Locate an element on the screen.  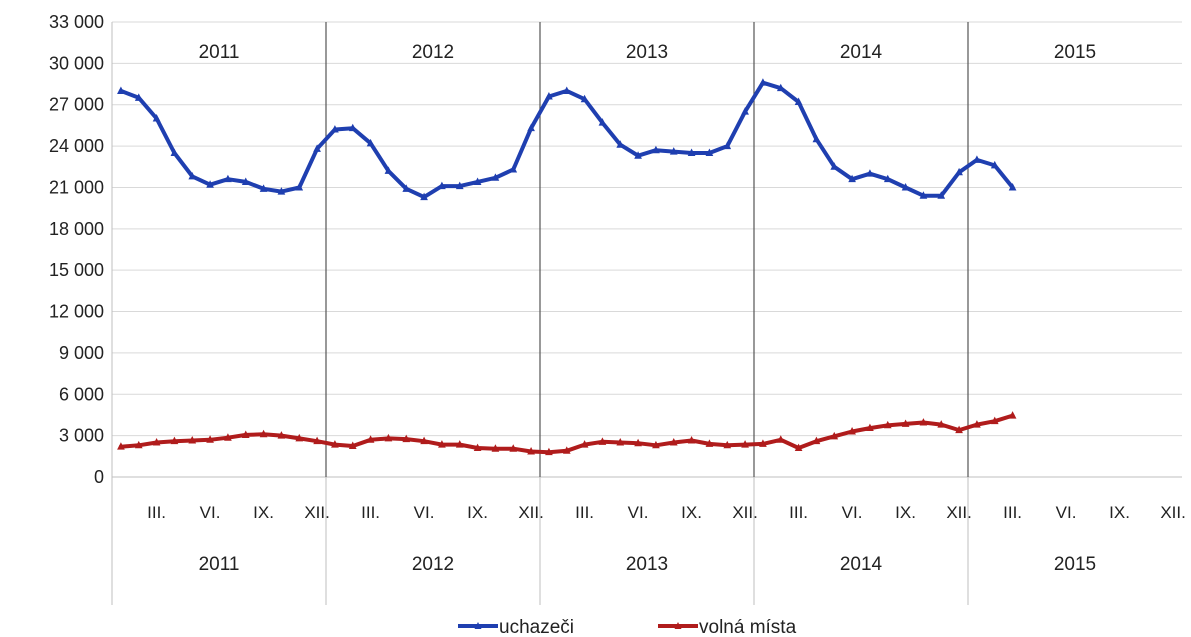
legend-label: volná místa is located at coordinates (748, 627).